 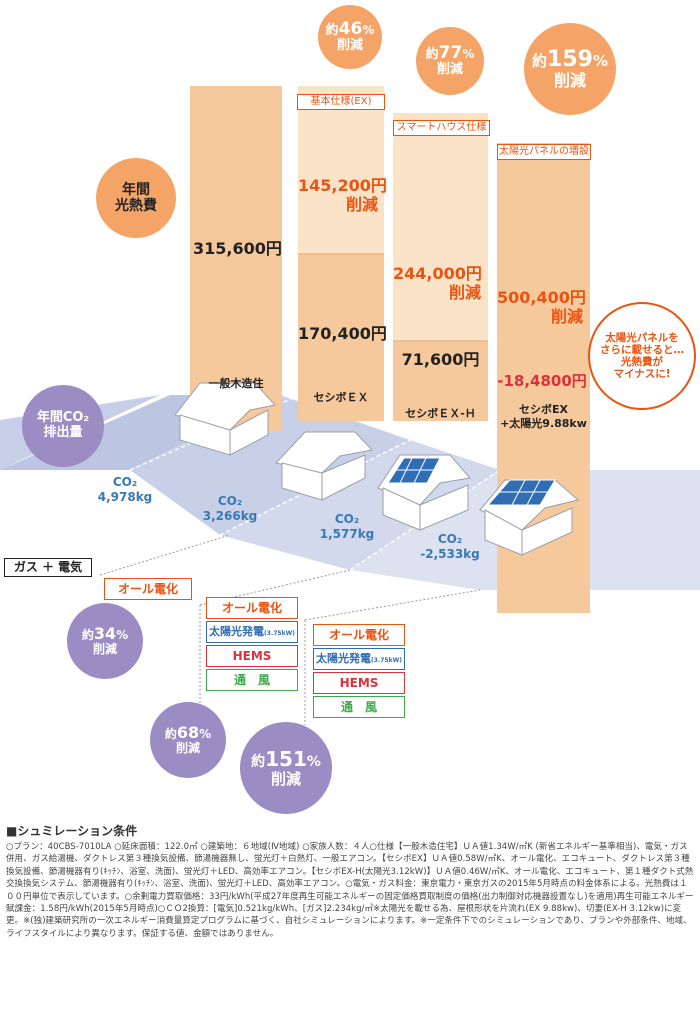 What do you see at coordinates (347, 534) in the screenshot?
I see `co2-value: 1,577kg` at bounding box center [347, 534].